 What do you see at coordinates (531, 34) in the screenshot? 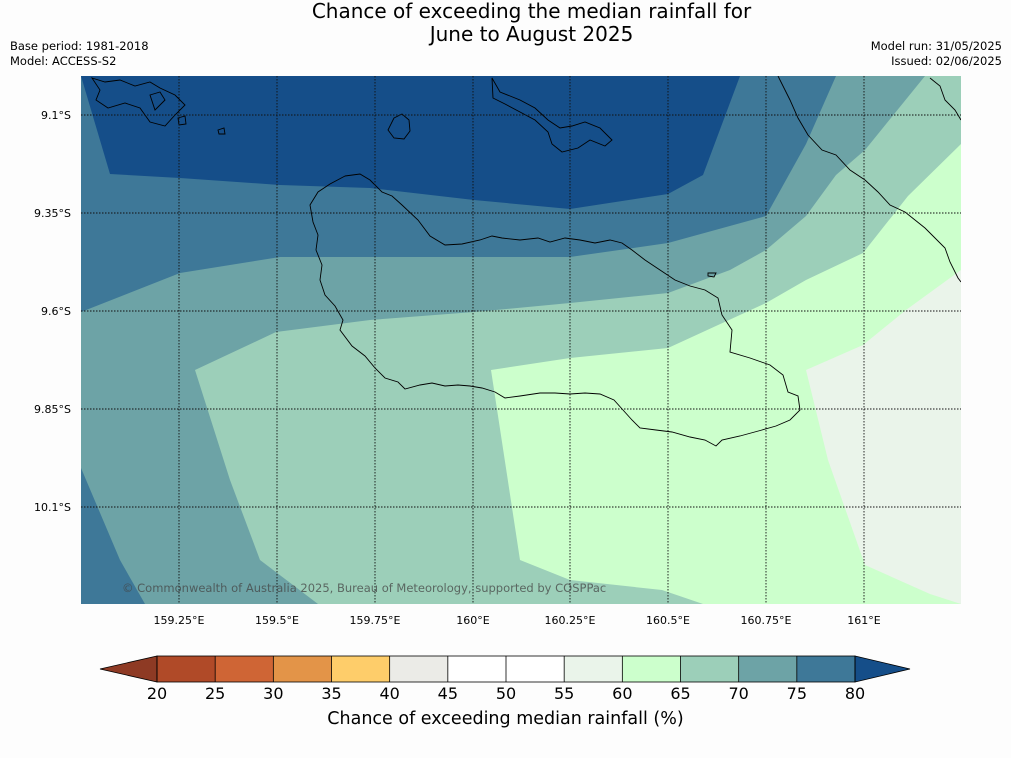
I see `title-line-2: June to August 2025` at bounding box center [531, 34].